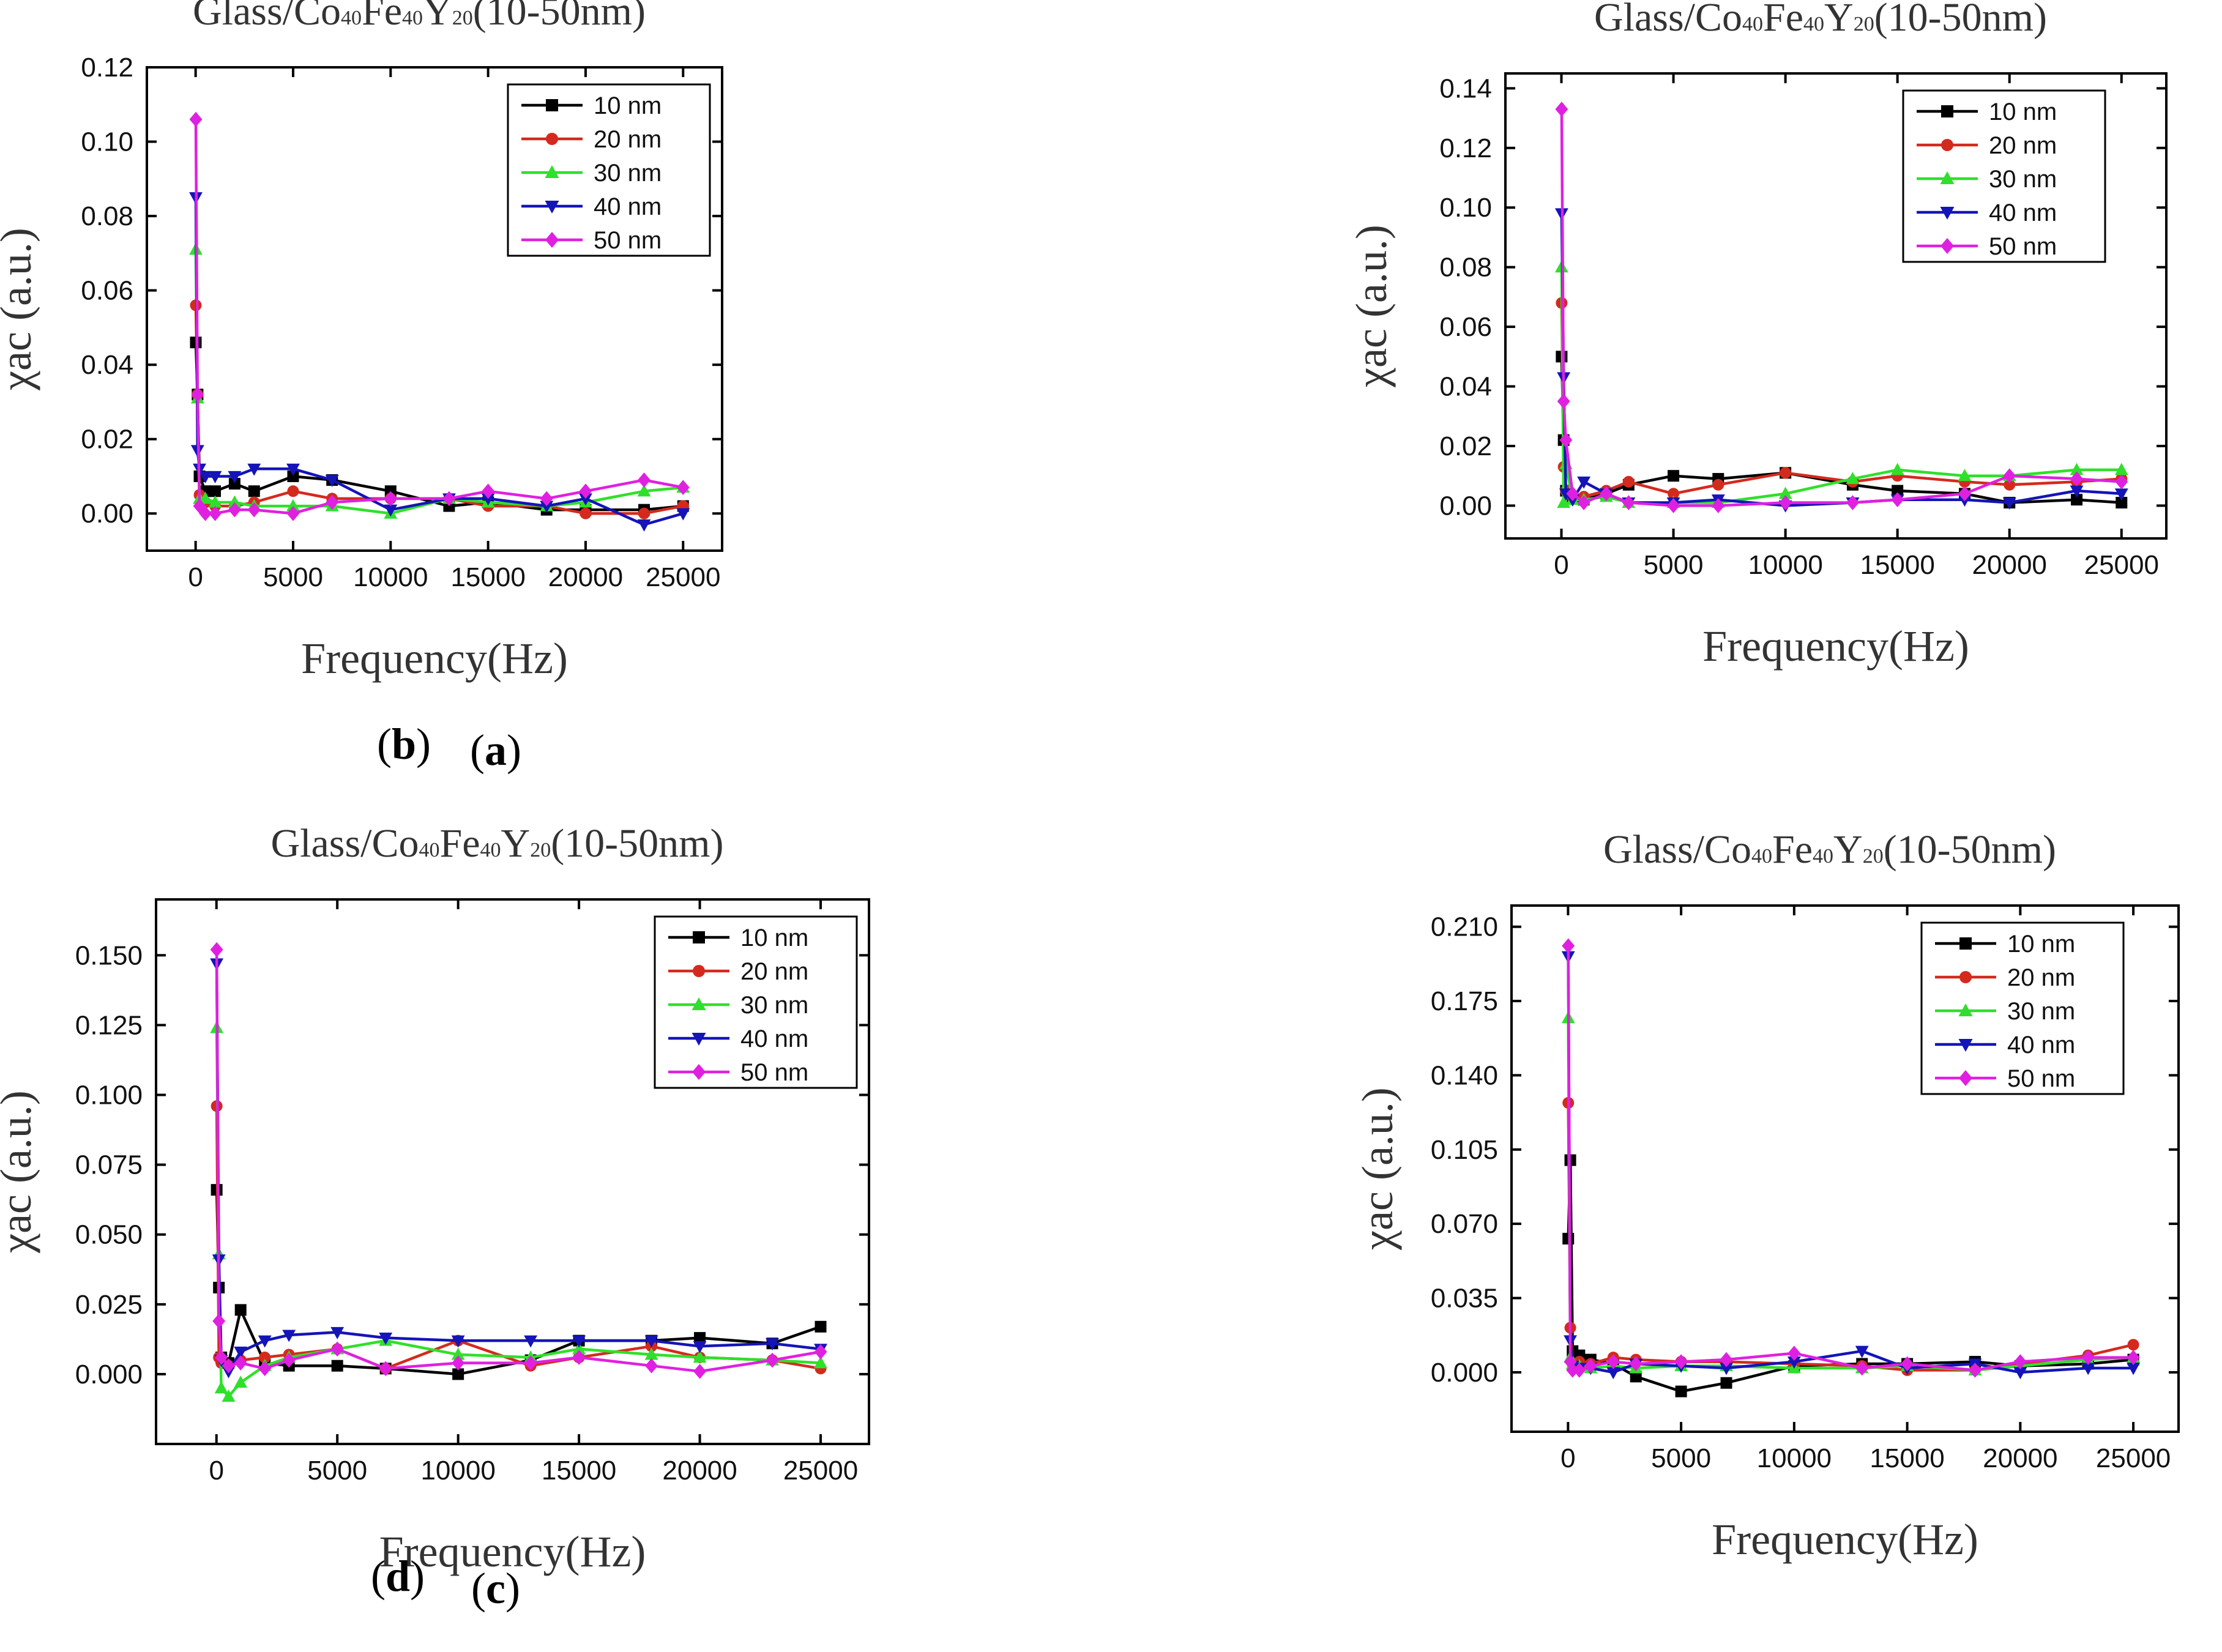 This screenshot has height=1652, width=2222. What do you see at coordinates (109, 1235) in the screenshot?
I see `y-tick-label: 0.050` at bounding box center [109, 1235].